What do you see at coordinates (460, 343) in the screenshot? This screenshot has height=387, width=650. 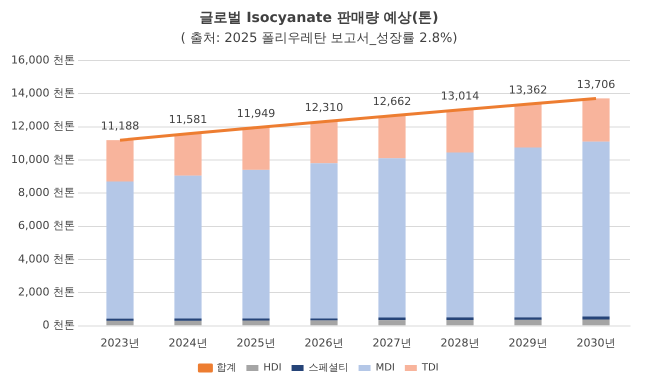 I see `x-tick-label: 2028년` at bounding box center [460, 343].